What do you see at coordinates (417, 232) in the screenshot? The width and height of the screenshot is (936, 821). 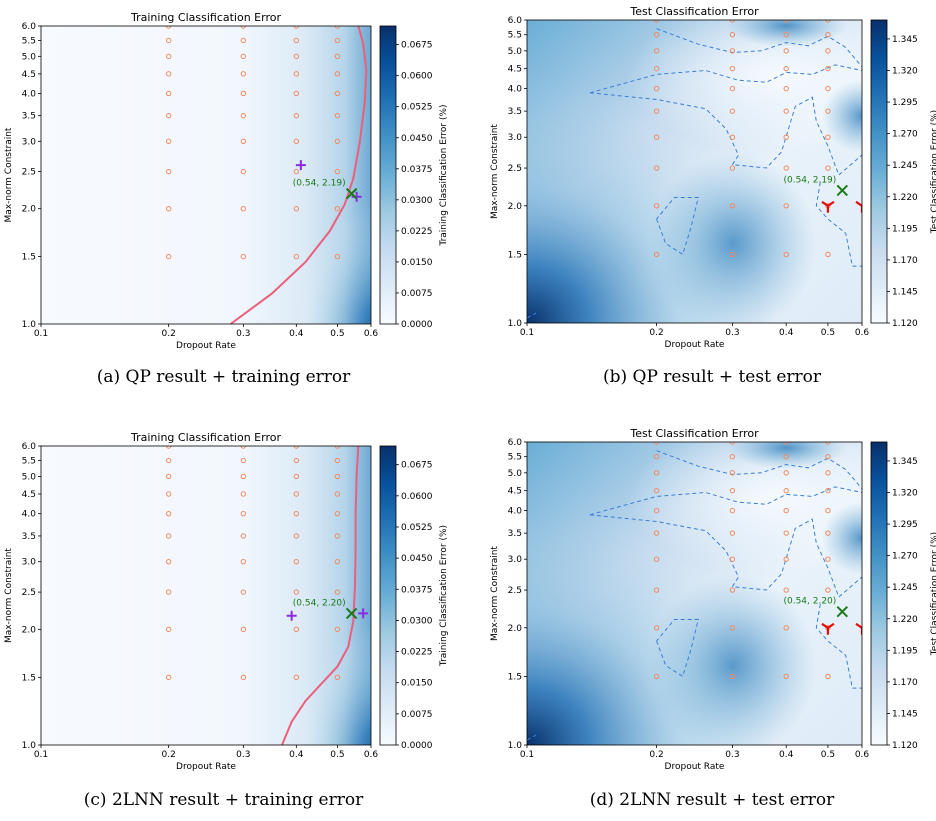 I see `colorbar-tick-label: 0.0225` at bounding box center [417, 232].